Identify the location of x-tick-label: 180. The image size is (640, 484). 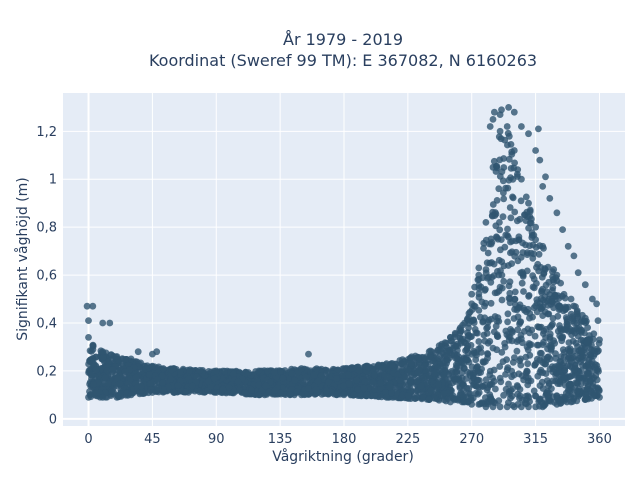
(344, 439).